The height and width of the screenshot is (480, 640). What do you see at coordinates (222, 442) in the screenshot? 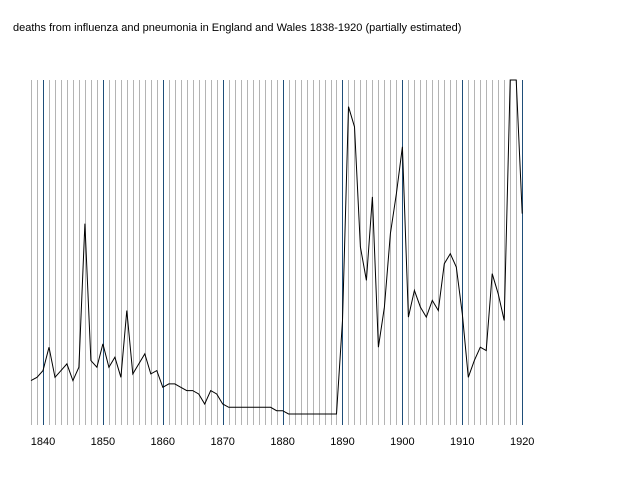
I see `x-tick-label-1870: 1870` at bounding box center [222, 442].